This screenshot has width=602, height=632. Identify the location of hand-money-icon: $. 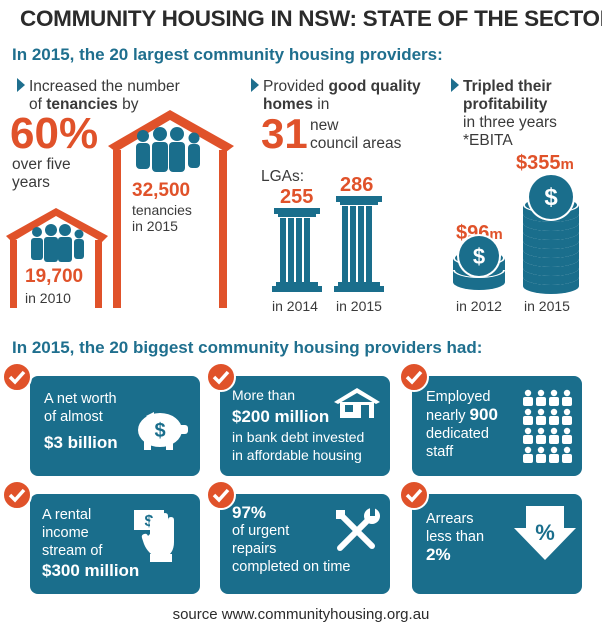
(154, 536).